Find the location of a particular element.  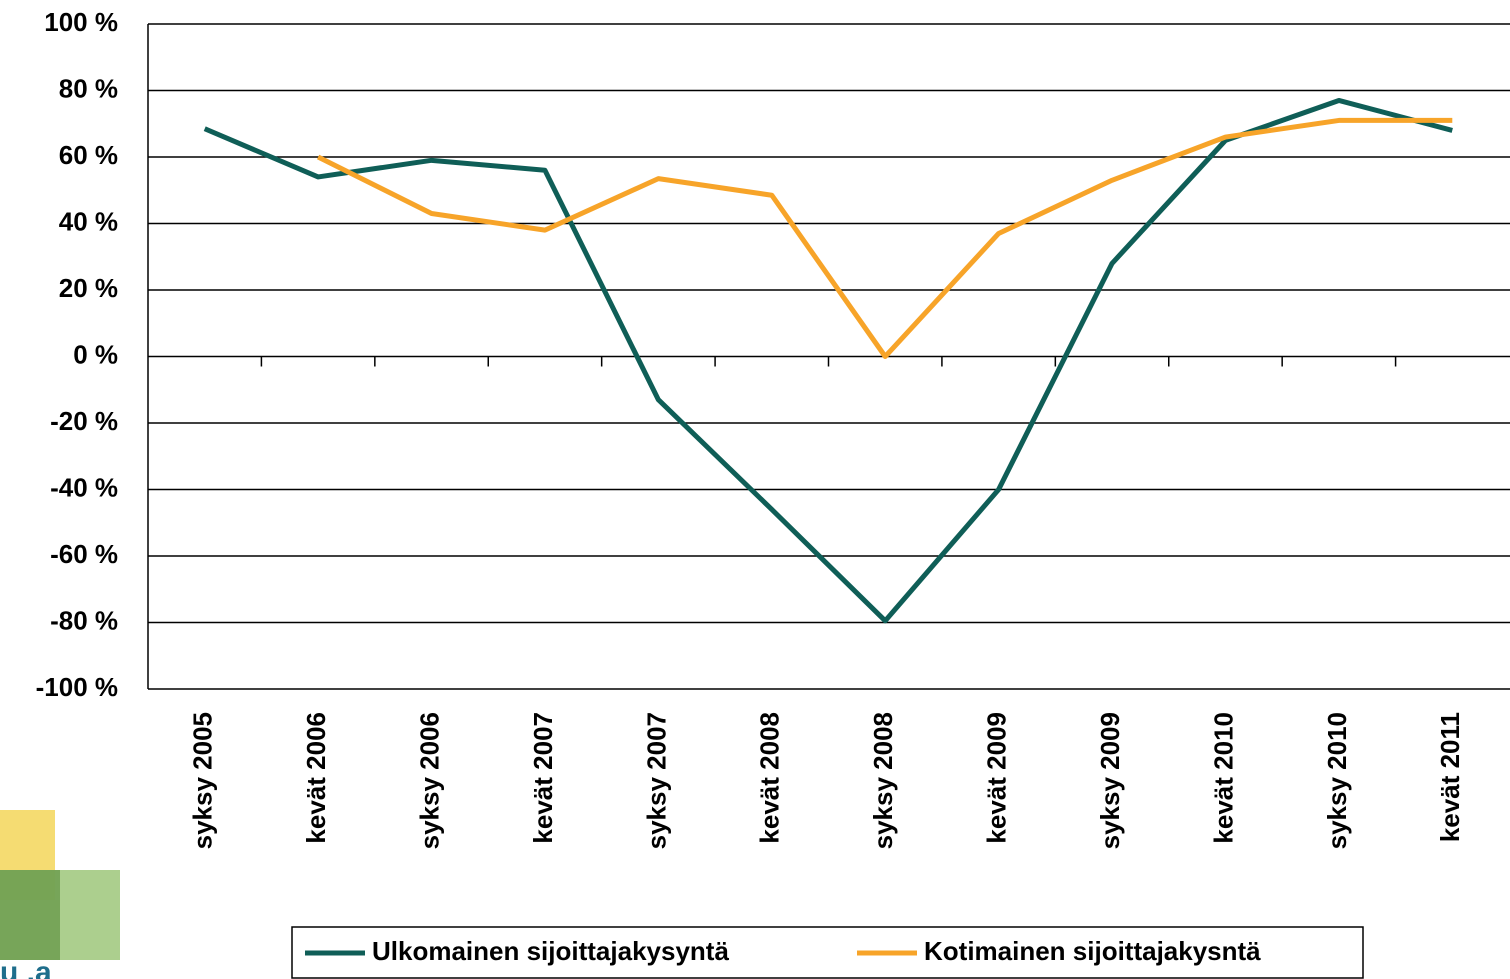

x-tick-label: kevät 2009 is located at coordinates (997, 778).